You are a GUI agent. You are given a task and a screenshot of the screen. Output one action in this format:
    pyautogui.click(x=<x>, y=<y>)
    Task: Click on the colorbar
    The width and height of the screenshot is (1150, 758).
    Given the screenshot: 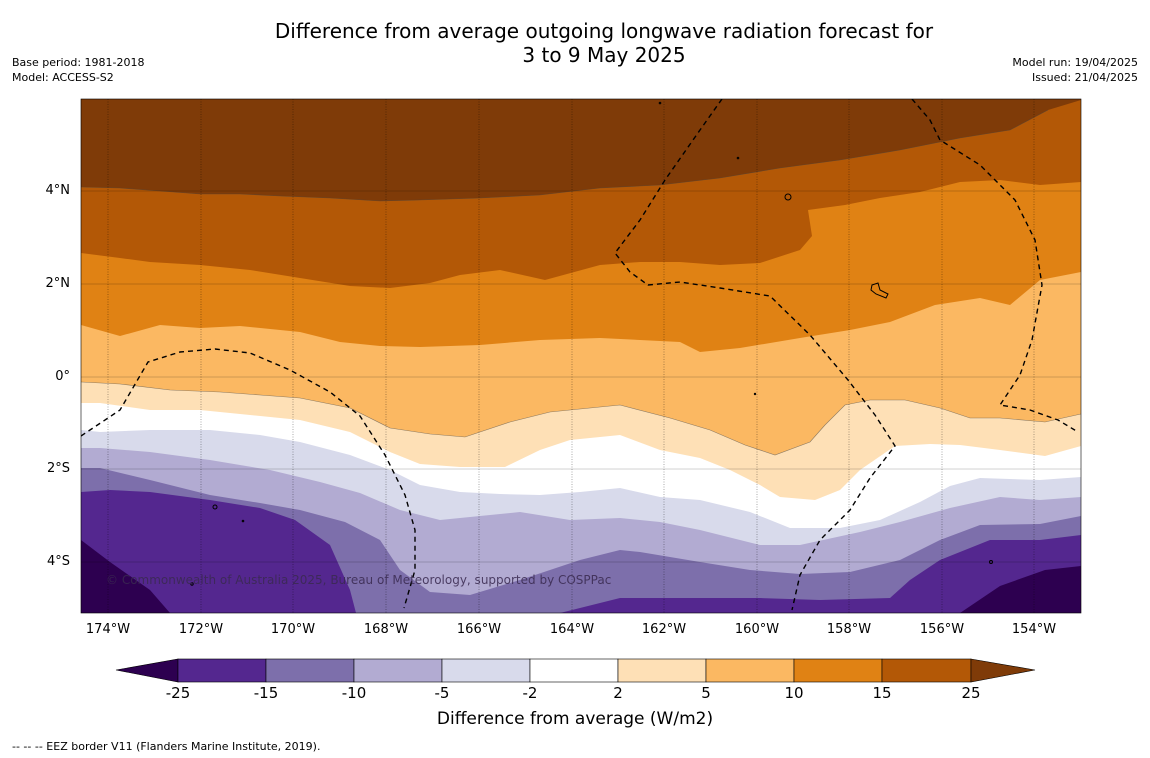 What is the action you would take?
    pyautogui.click(x=575, y=670)
    